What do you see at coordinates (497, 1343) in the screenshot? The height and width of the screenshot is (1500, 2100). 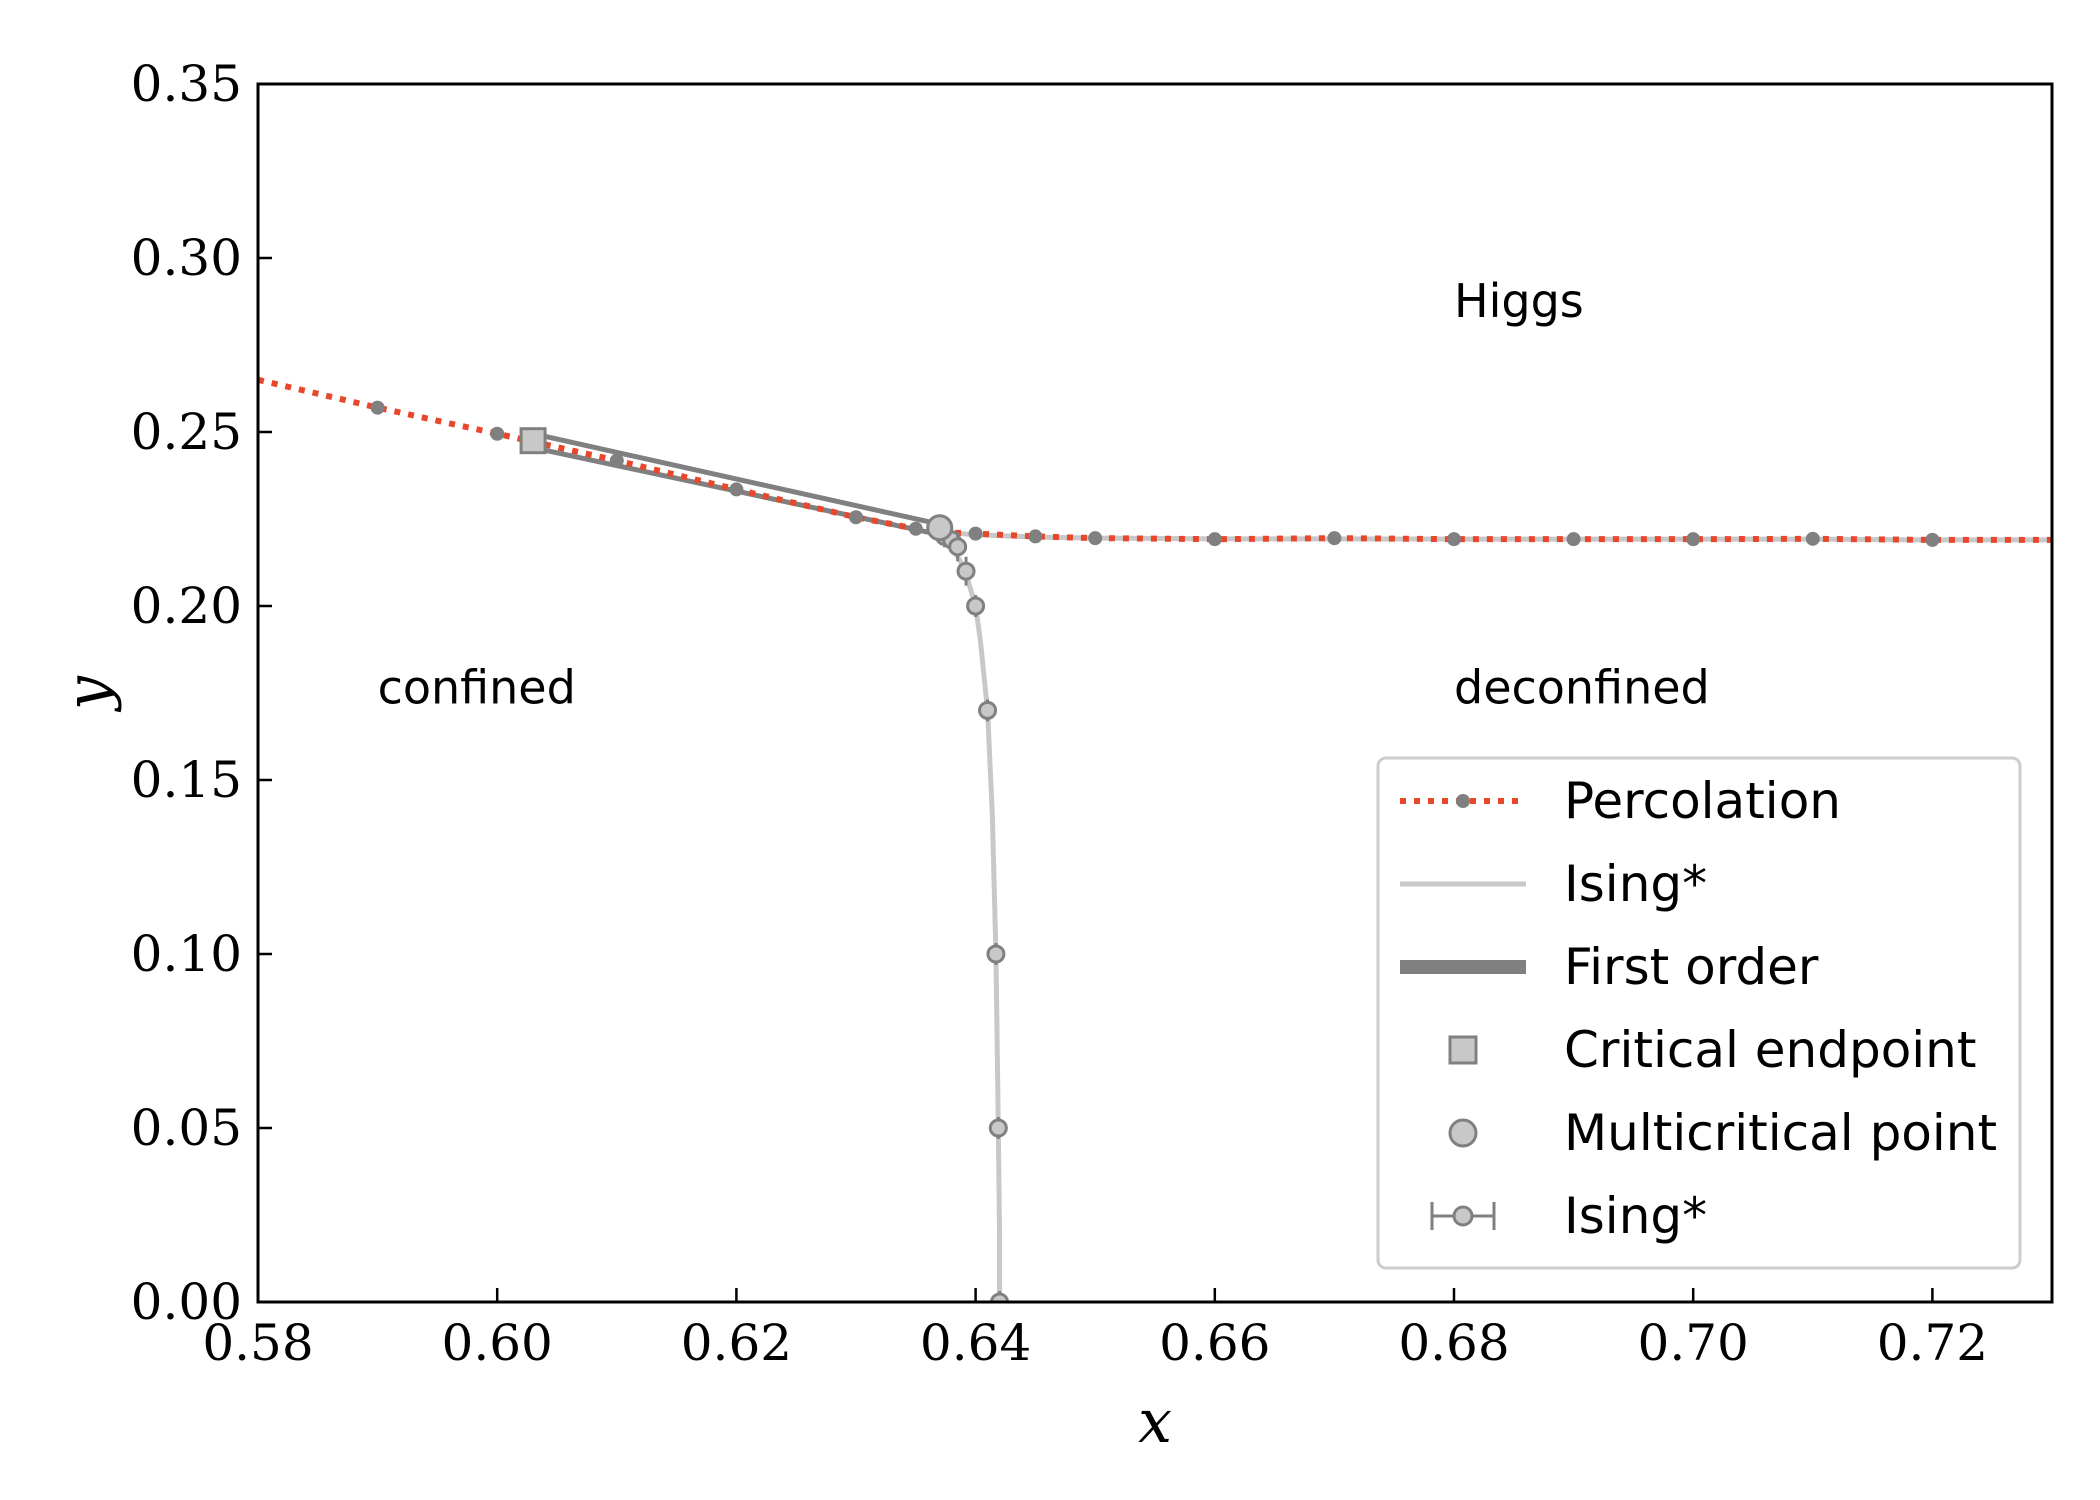 I see `x-tick-label: 0.60` at bounding box center [497, 1343].